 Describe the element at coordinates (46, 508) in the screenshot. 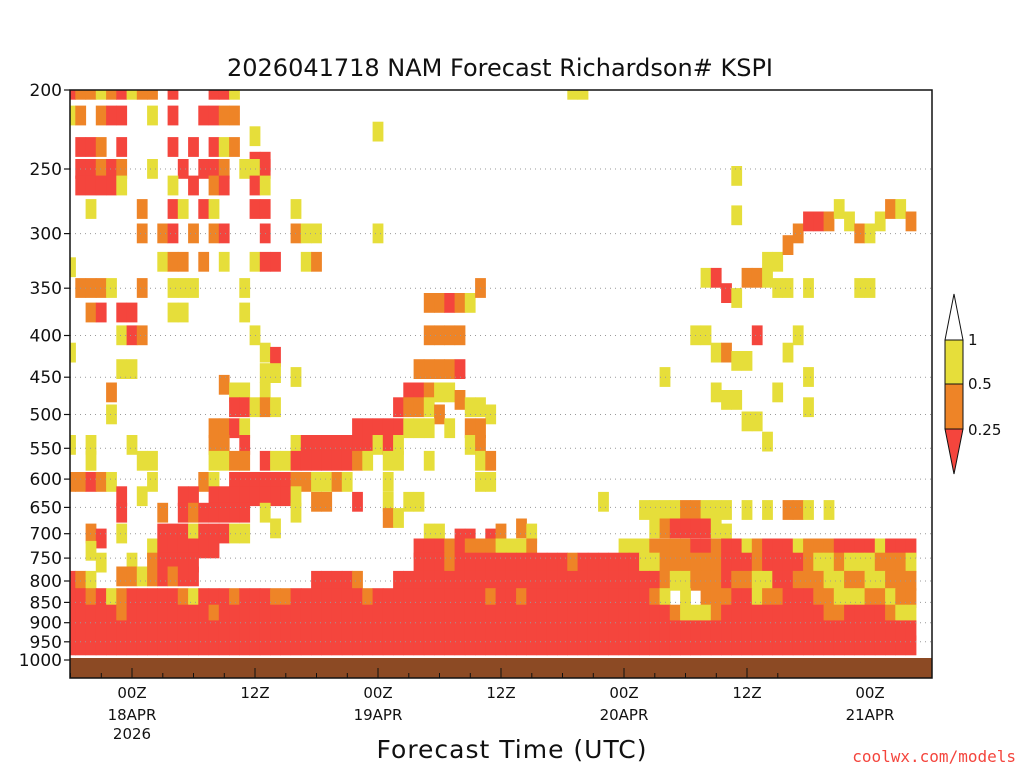

I see `y-tick-label: 650` at that location.